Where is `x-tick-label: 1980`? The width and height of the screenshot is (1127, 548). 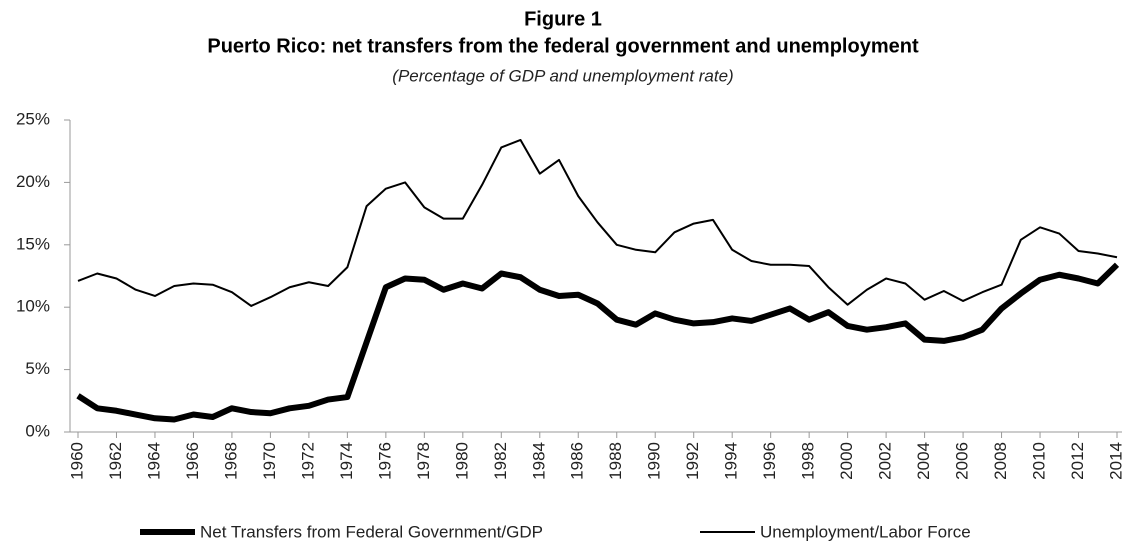
x-tick-label: 1980 is located at coordinates (461, 461).